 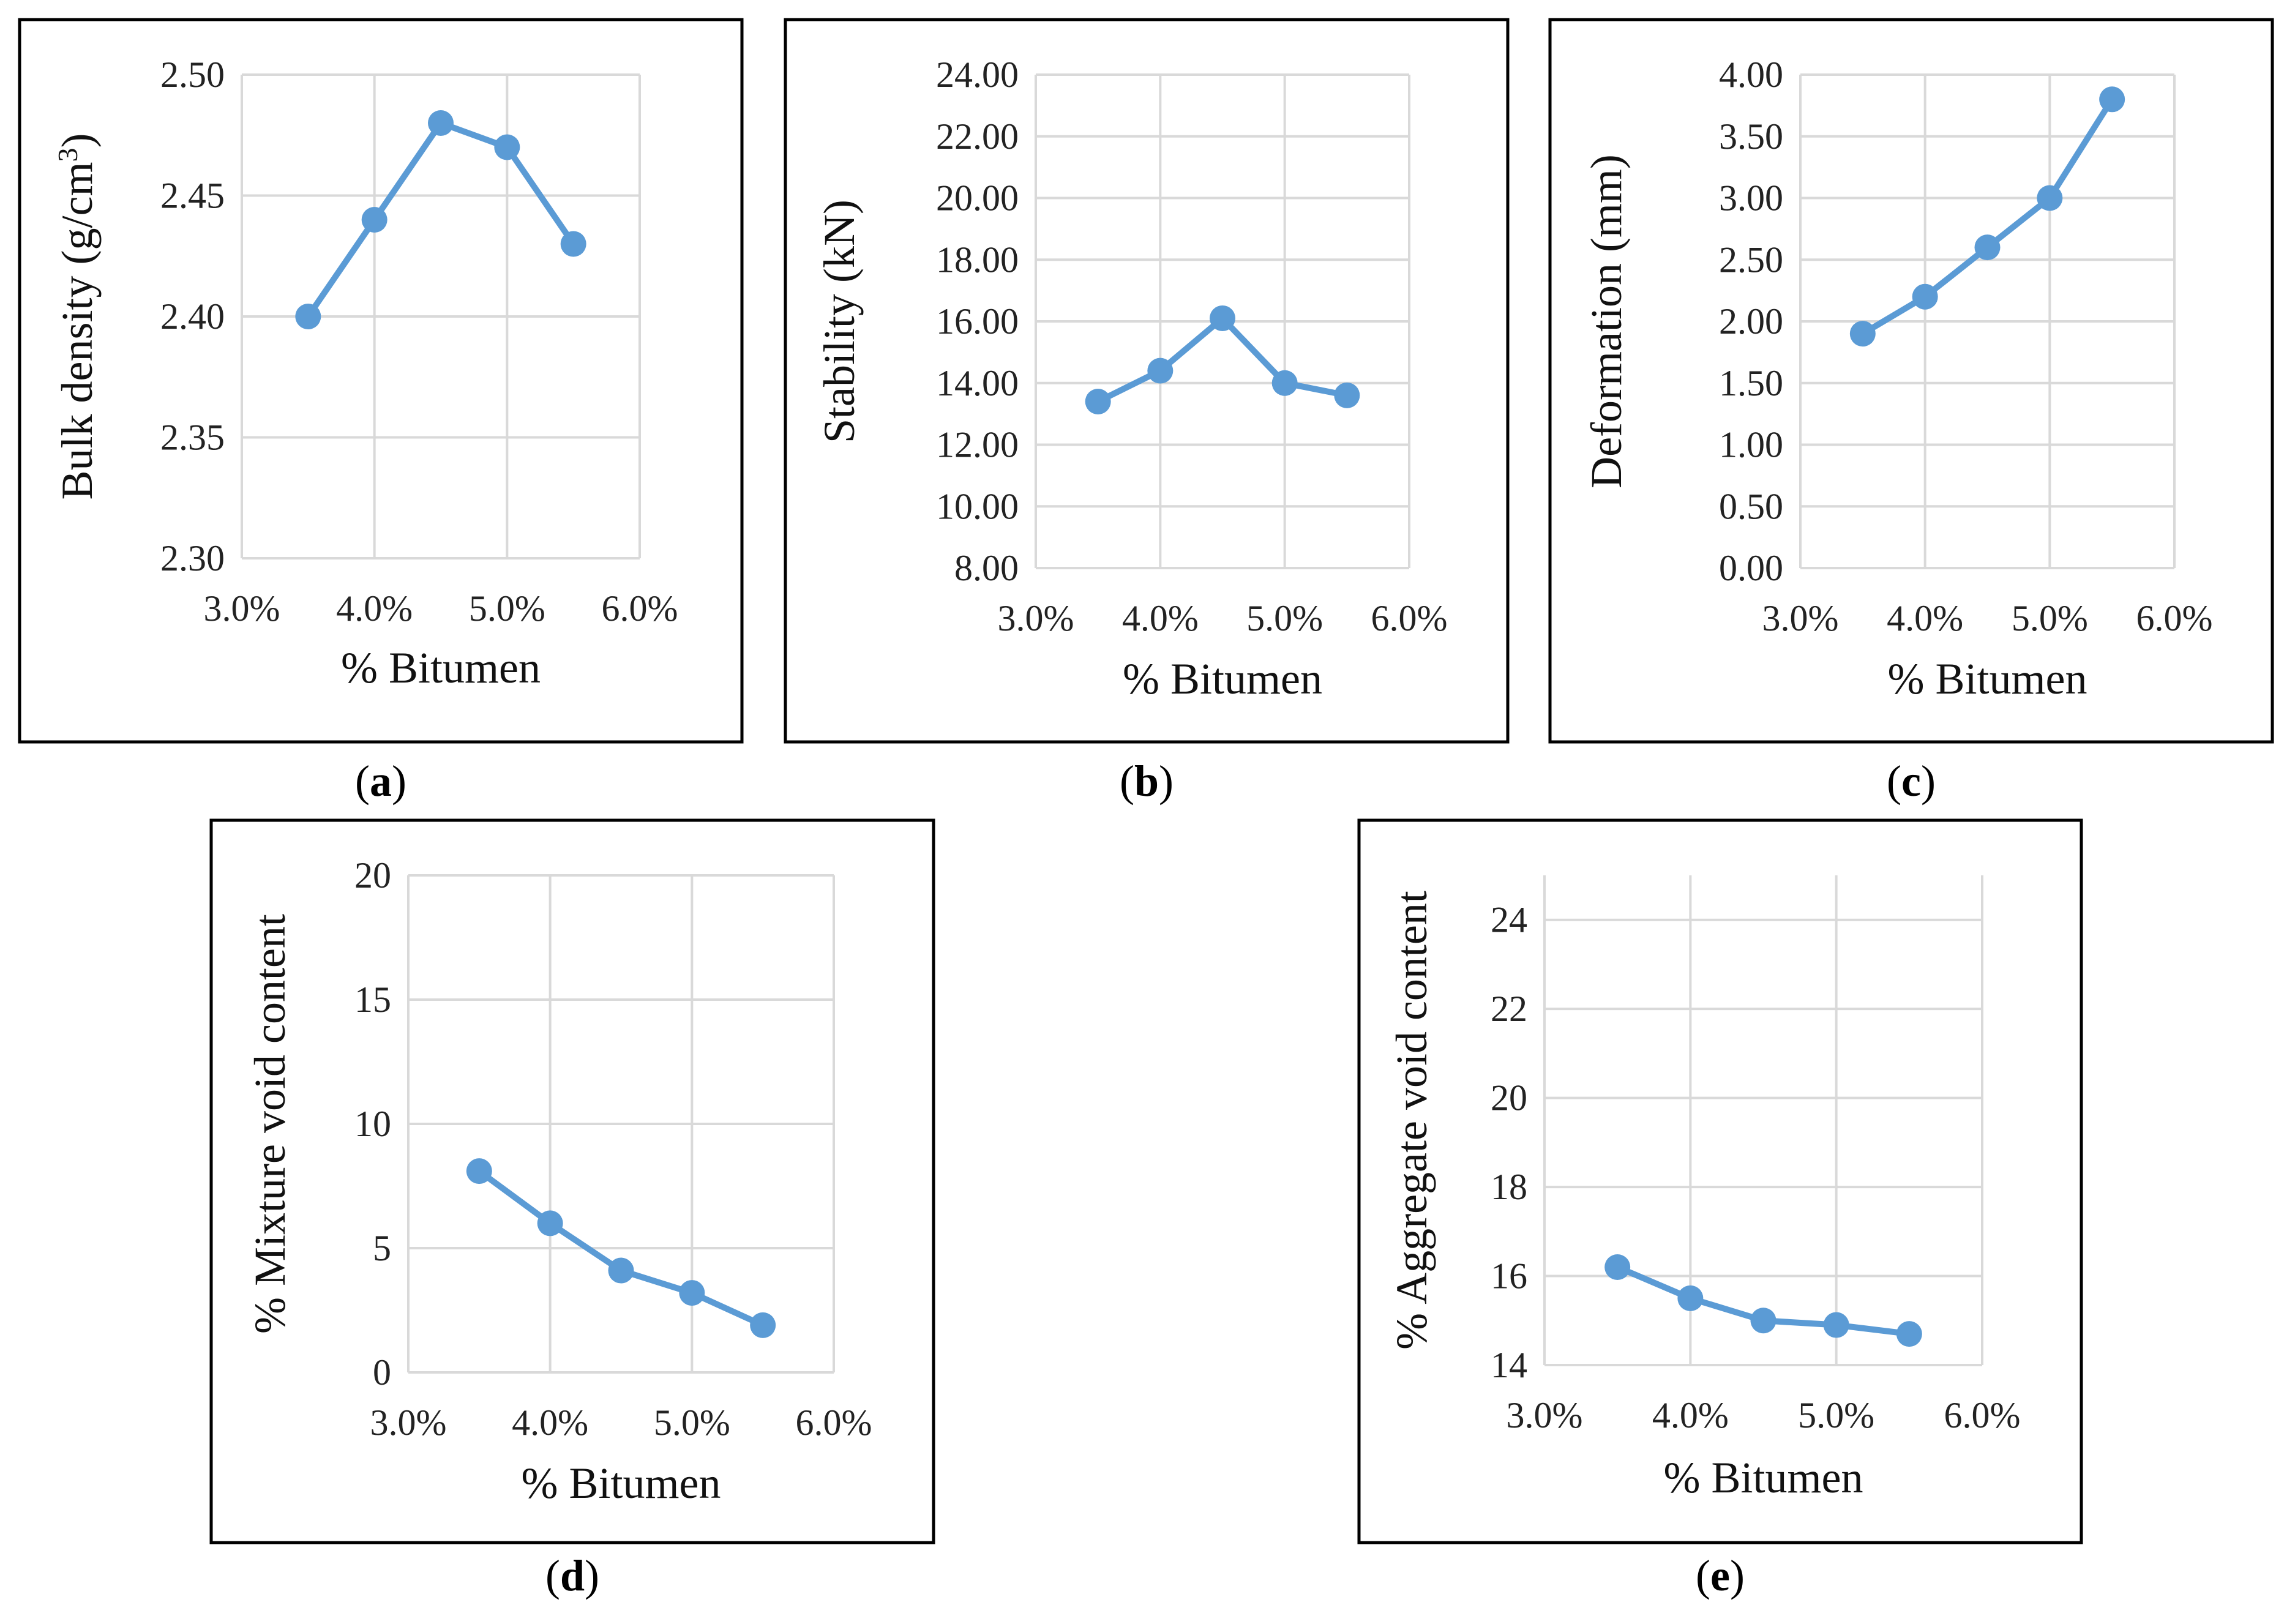 What do you see at coordinates (1509, 1276) in the screenshot?
I see `y-tick-label: 16` at bounding box center [1509, 1276].